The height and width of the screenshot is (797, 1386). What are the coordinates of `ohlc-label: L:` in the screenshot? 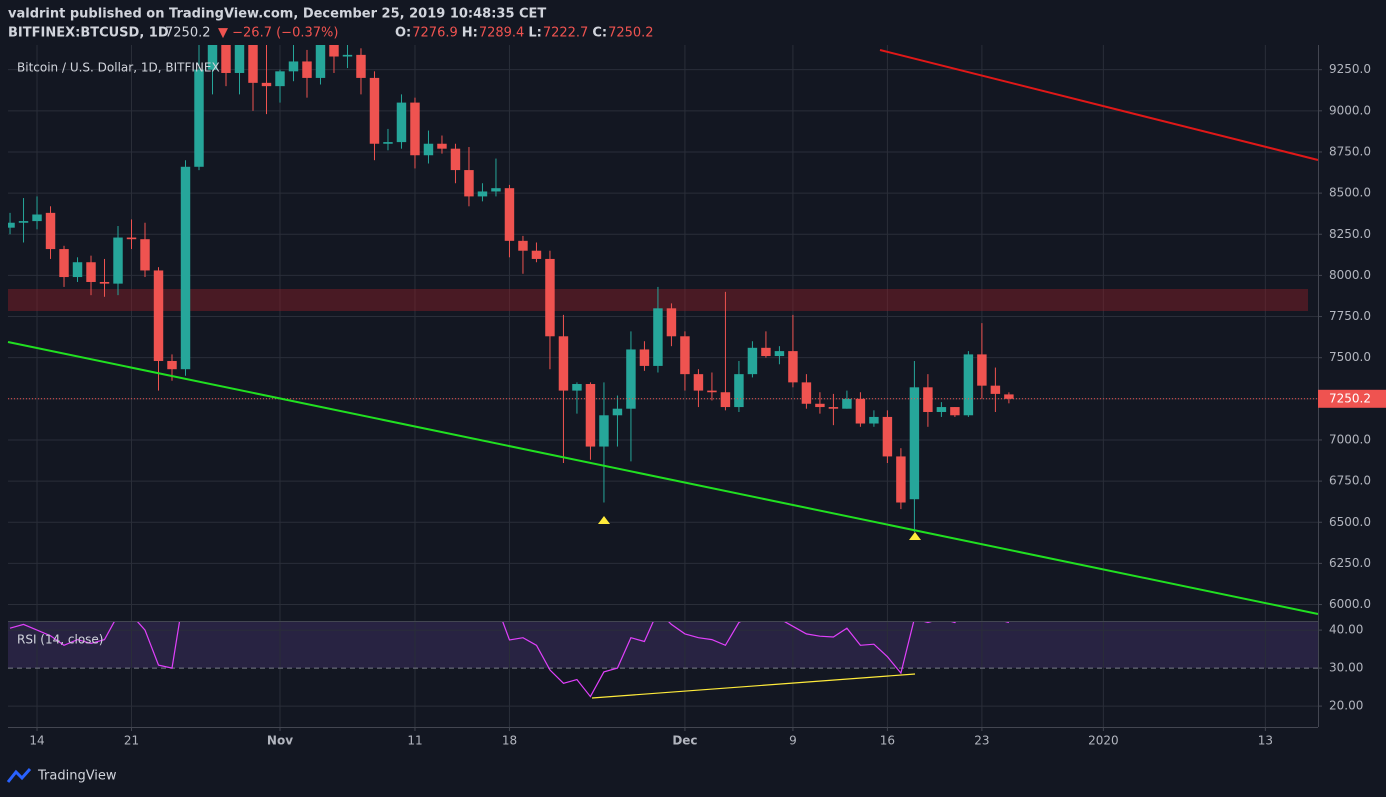 It's located at (534, 33).